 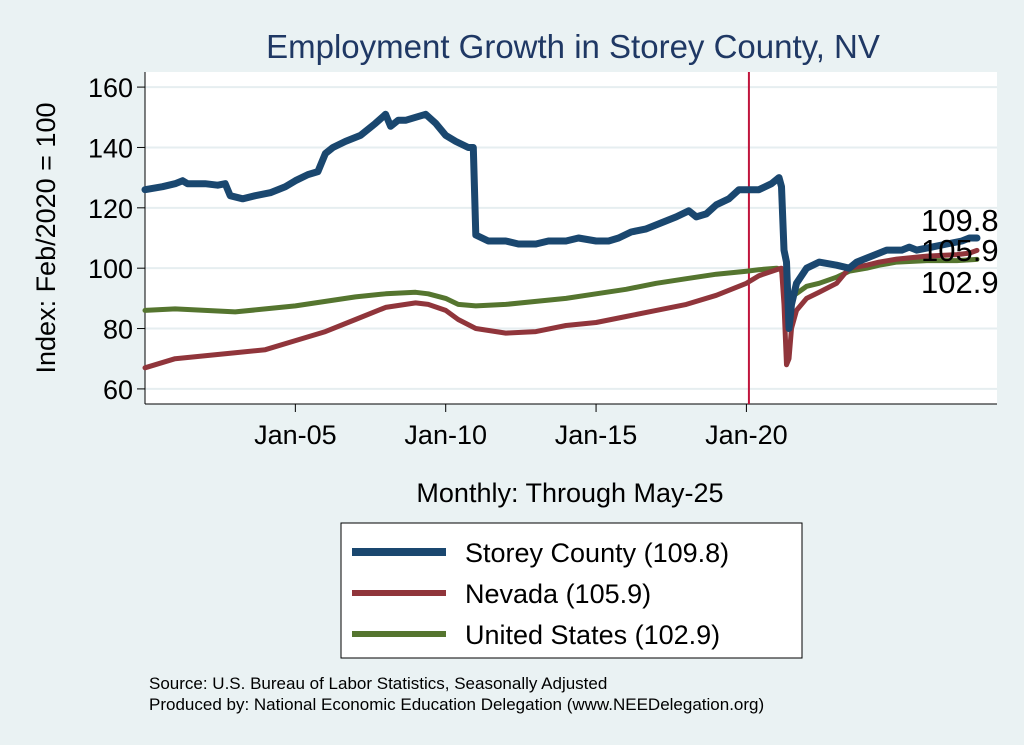 What do you see at coordinates (746, 435) in the screenshot?
I see `x-tick-label: Jan-20` at bounding box center [746, 435].